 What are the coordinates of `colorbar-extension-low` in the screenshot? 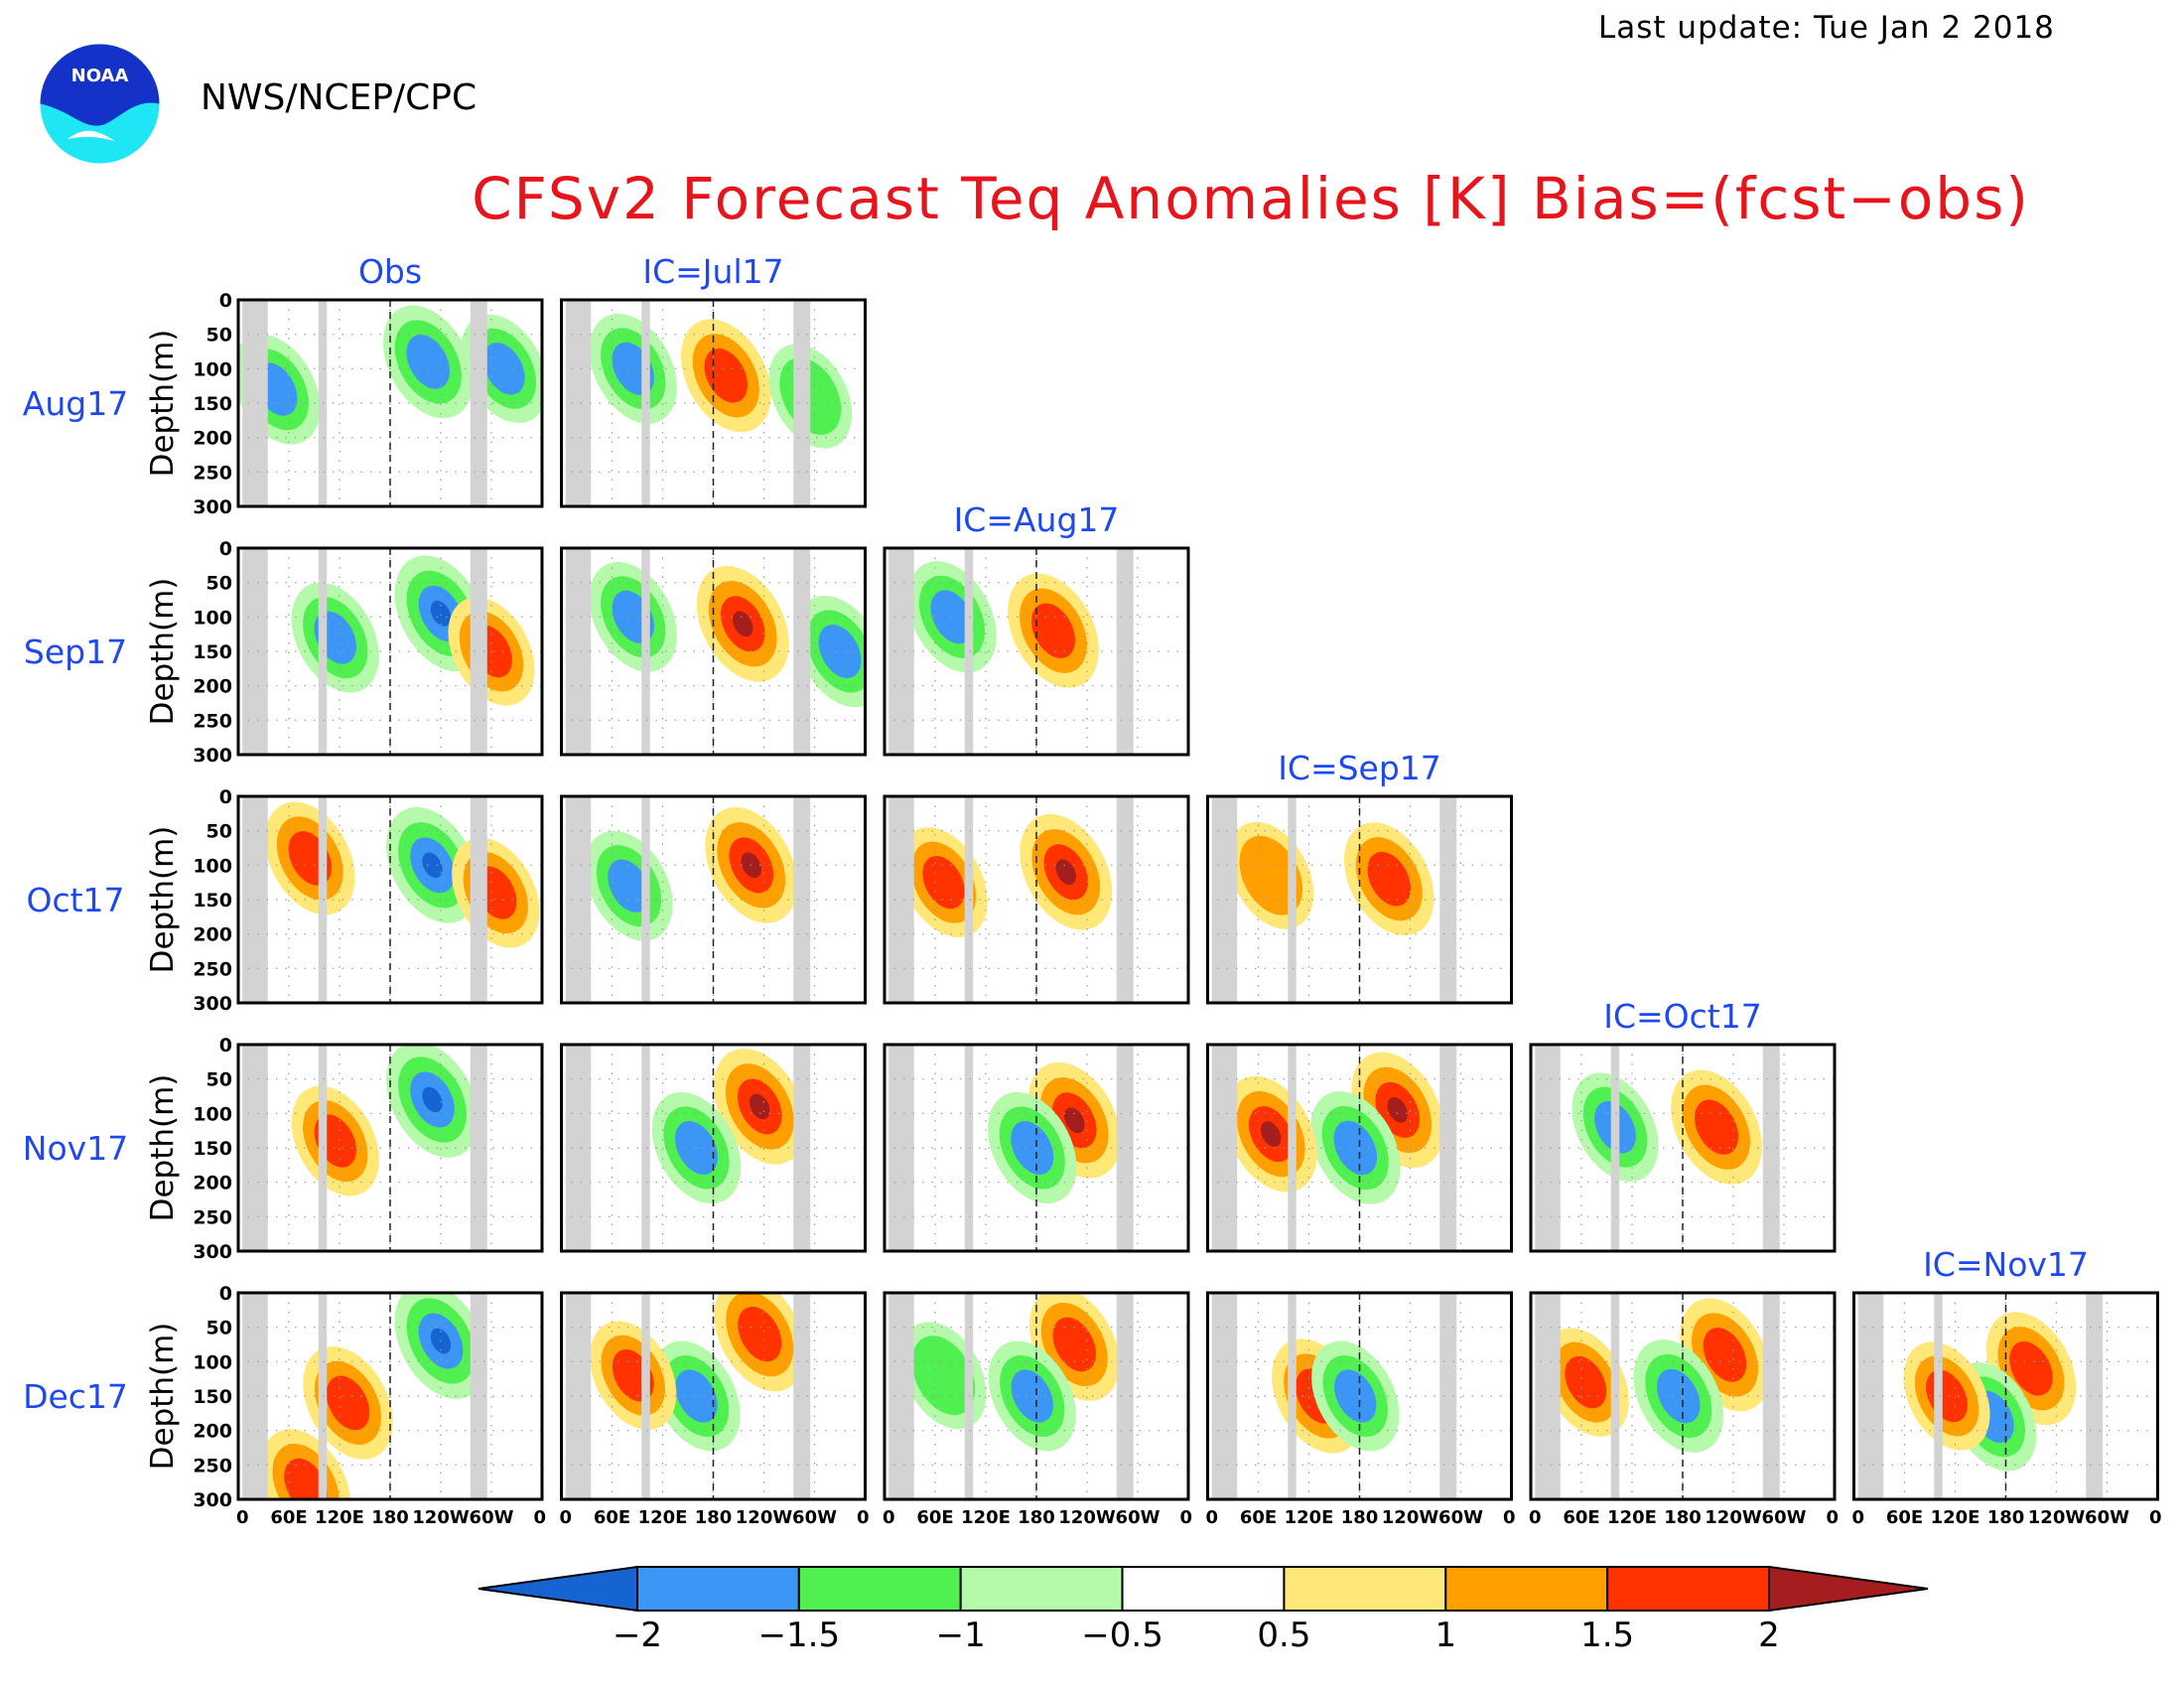 It's located at (558, 1589).